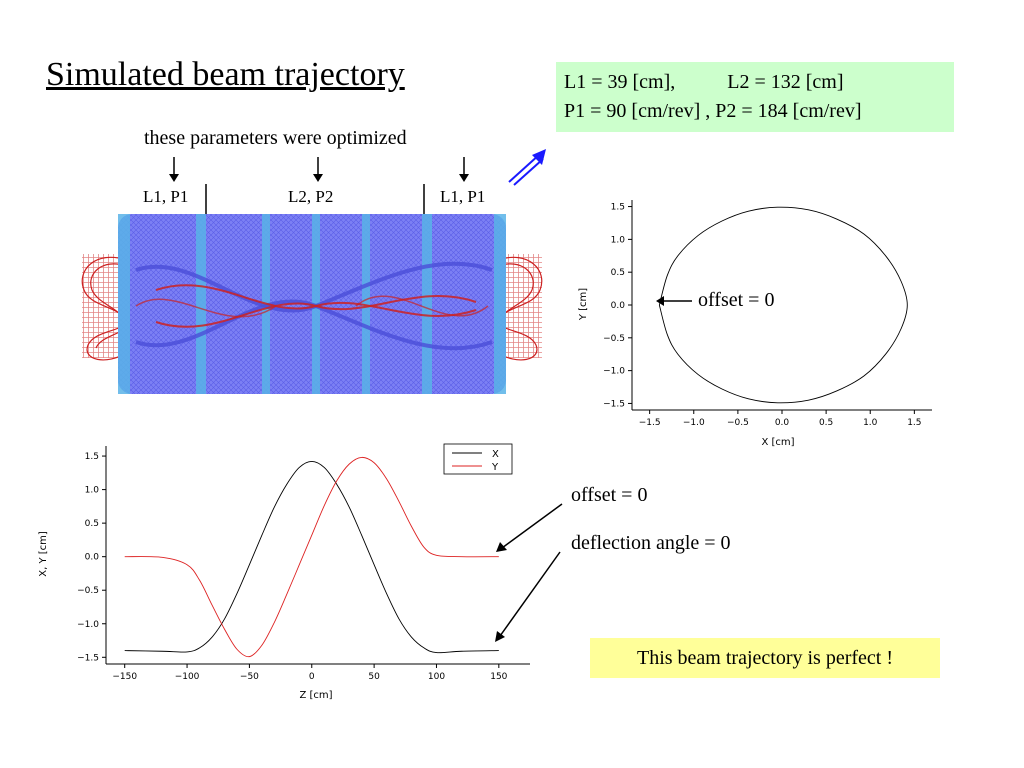 This screenshot has width=1024, height=768. Describe the element at coordinates (650, 423) in the screenshot. I see `xy-x-tick-label: −1.5` at that location.